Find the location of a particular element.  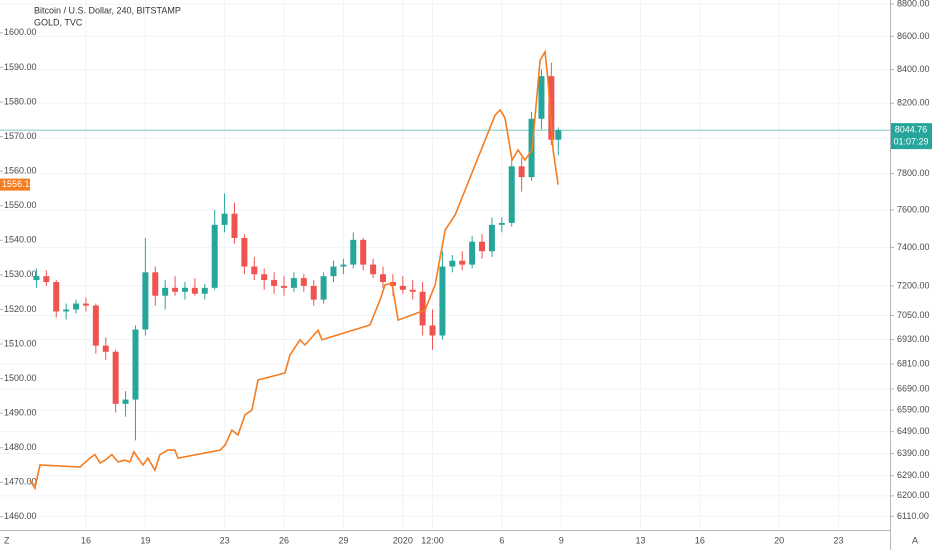

overlay-last-label: 1556.10 is located at coordinates (18, 184).